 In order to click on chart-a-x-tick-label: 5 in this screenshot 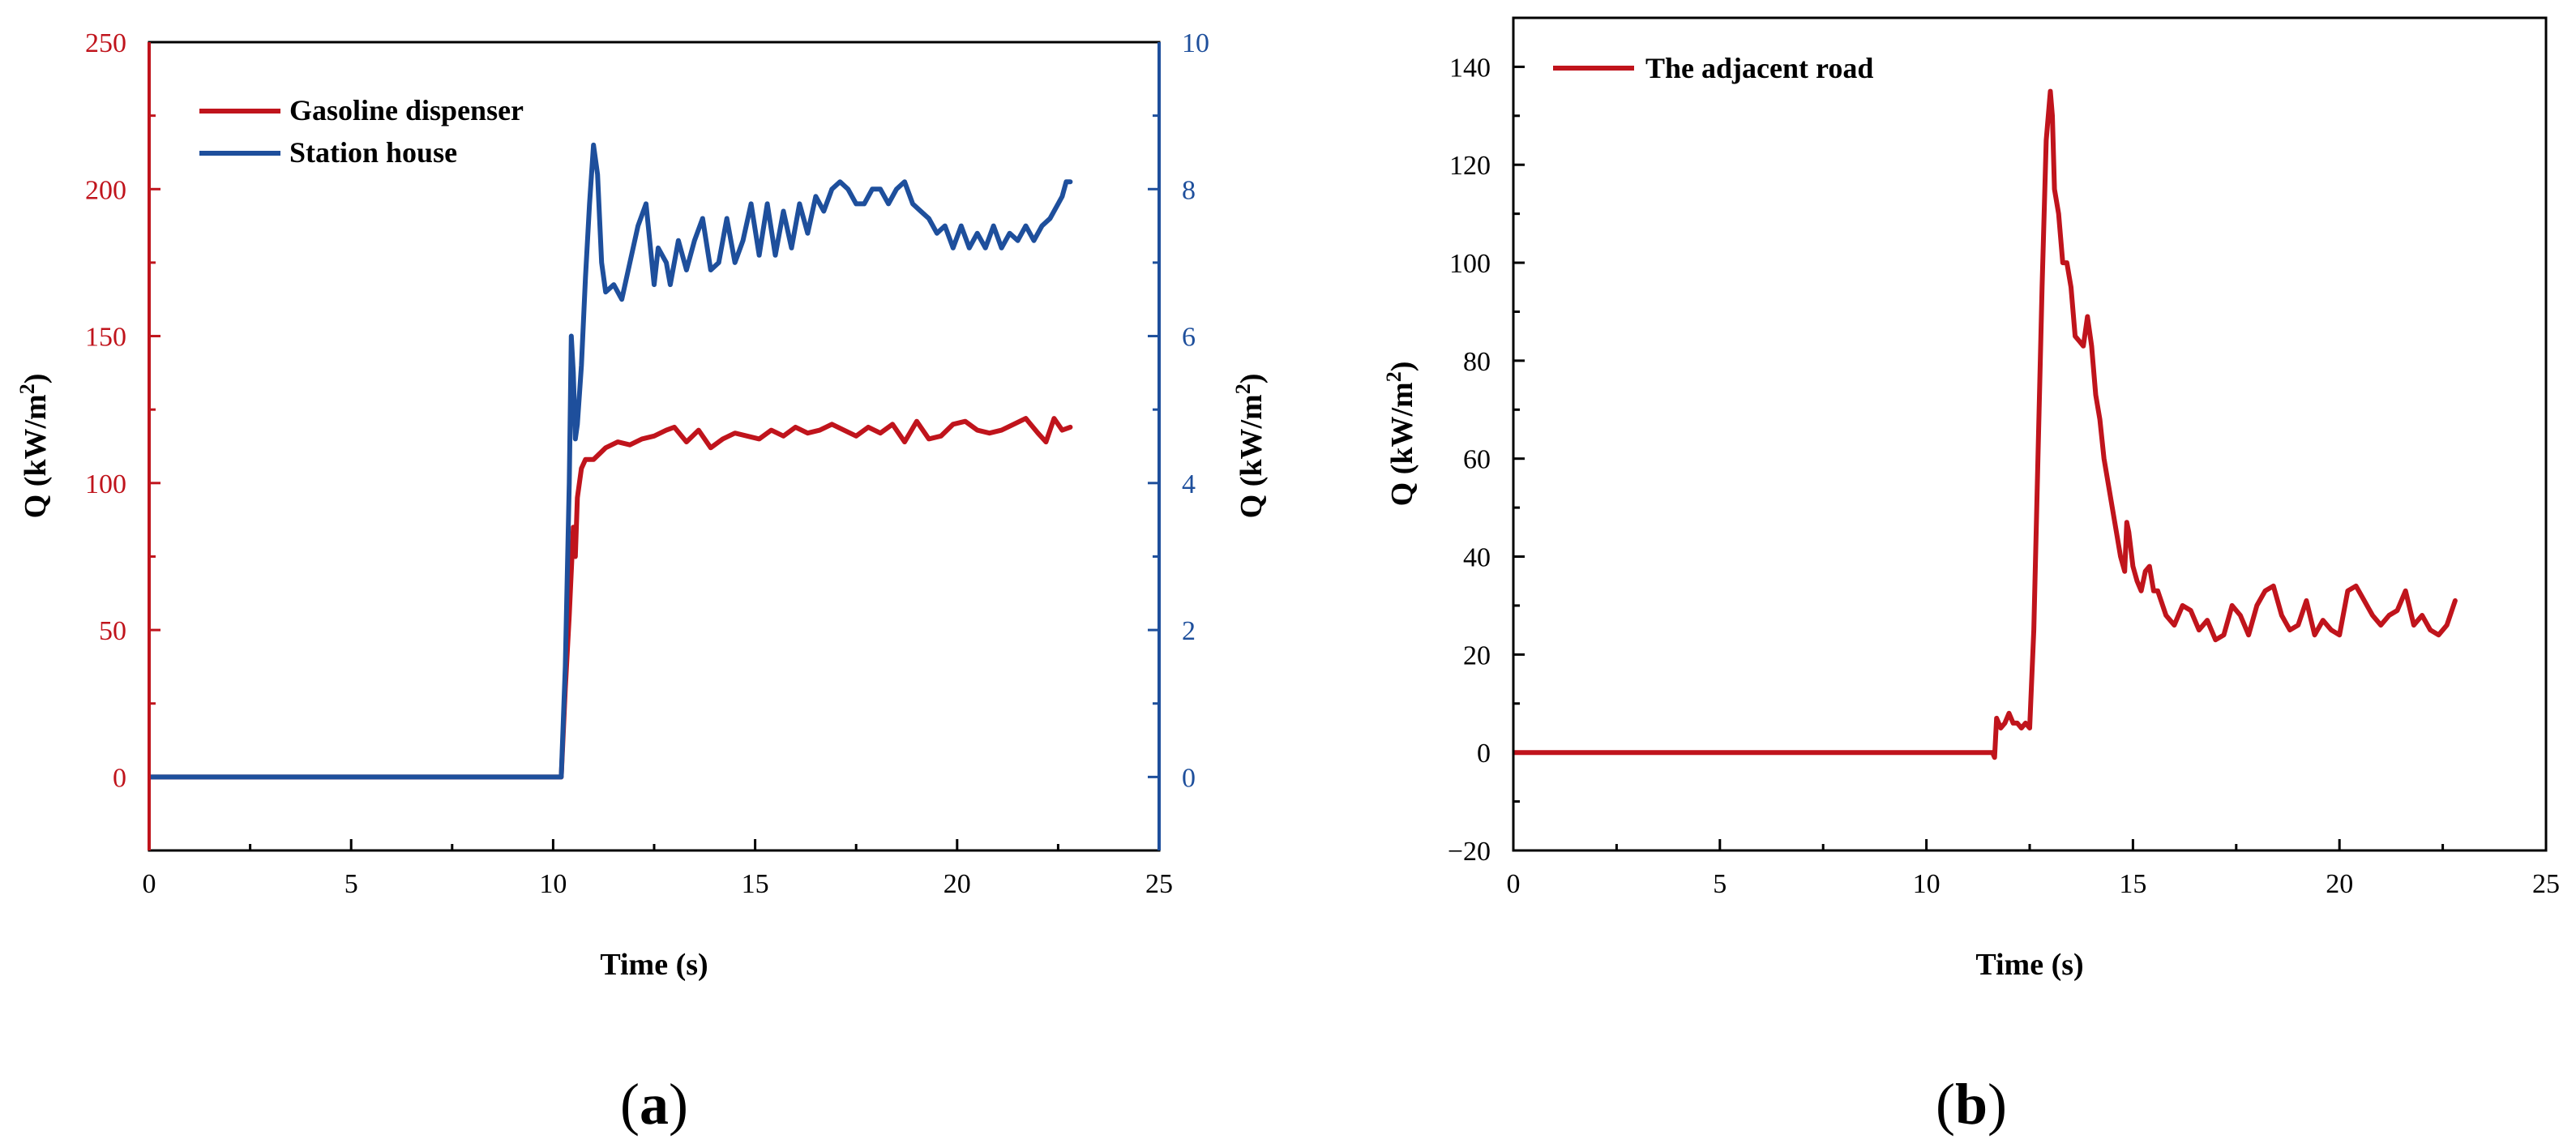, I will do `click(351, 884)`.